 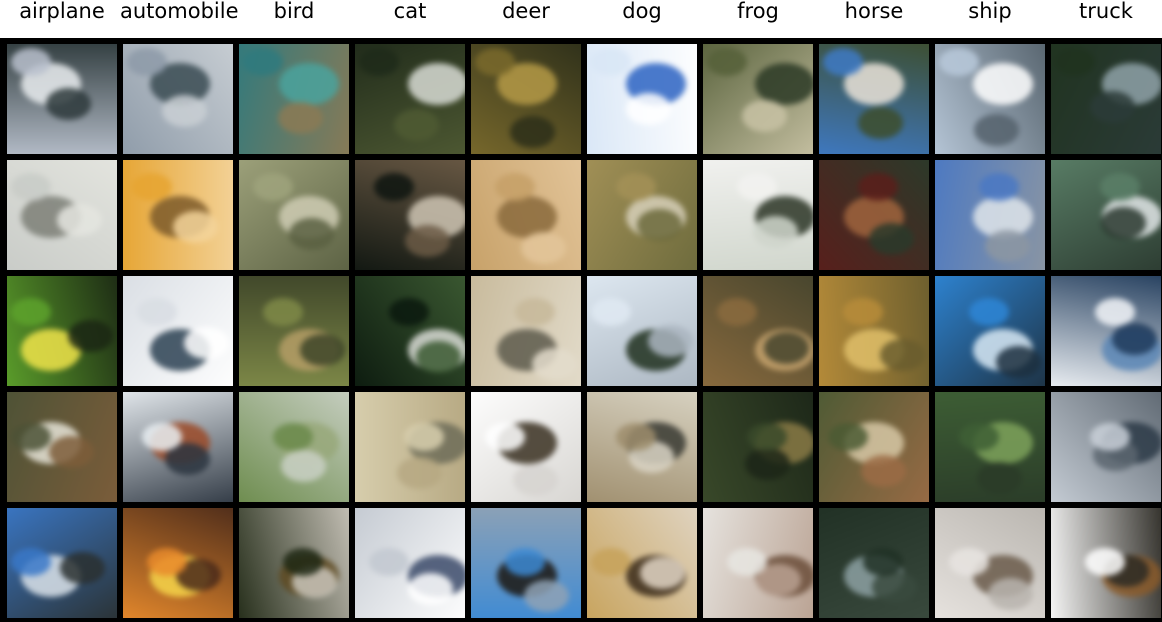 I want to click on column-label-horse: horse, so click(x=874, y=11).